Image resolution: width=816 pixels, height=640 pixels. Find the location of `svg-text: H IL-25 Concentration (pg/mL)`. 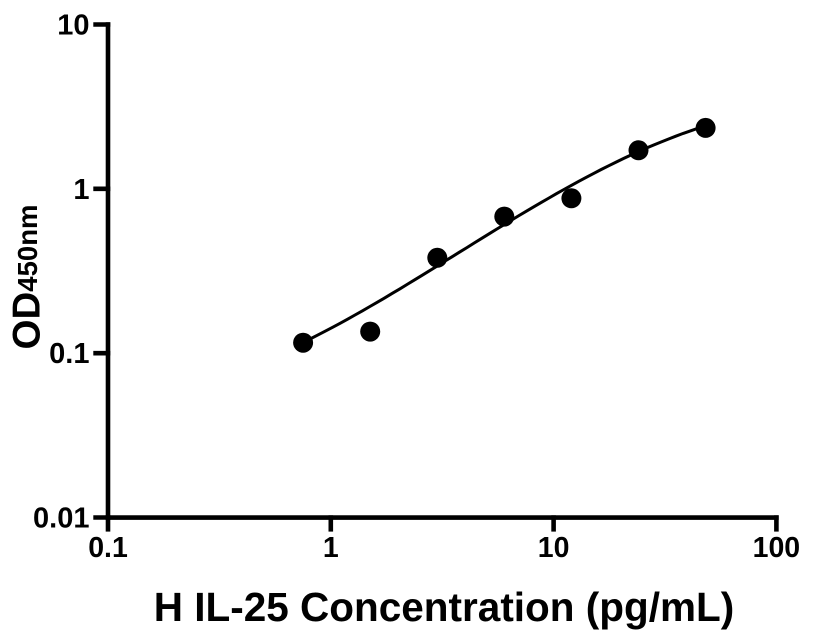

svg-text: H IL-25 Concentration (pg/mL) is located at coordinates (444, 607).